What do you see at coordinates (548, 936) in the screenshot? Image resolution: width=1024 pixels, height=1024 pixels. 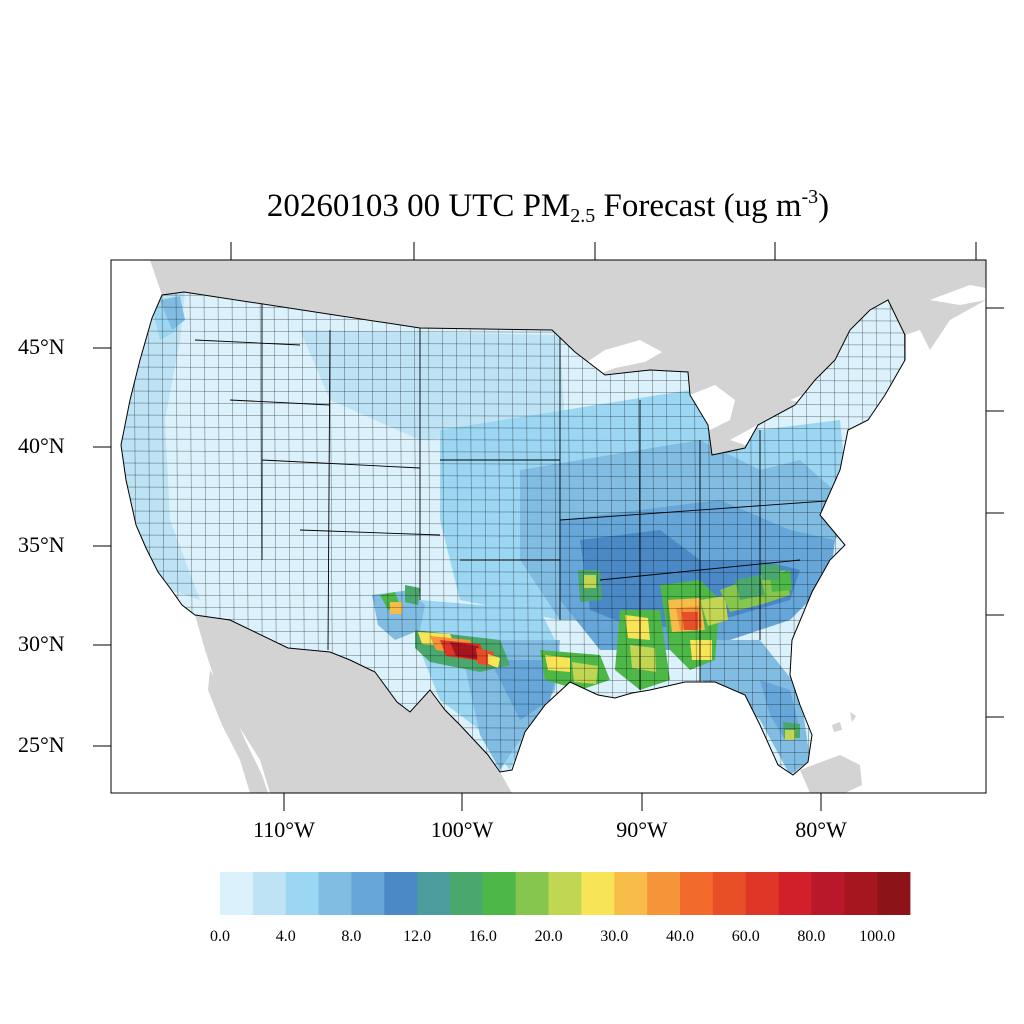 I see `colorbar-label: 20.0` at bounding box center [548, 936].